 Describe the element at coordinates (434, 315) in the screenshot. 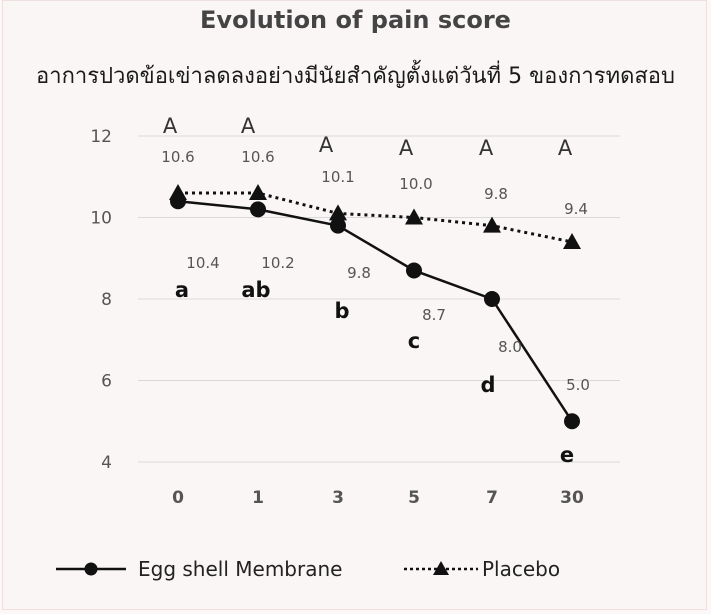

I see `egg-shell-value-label: 8.7` at that location.